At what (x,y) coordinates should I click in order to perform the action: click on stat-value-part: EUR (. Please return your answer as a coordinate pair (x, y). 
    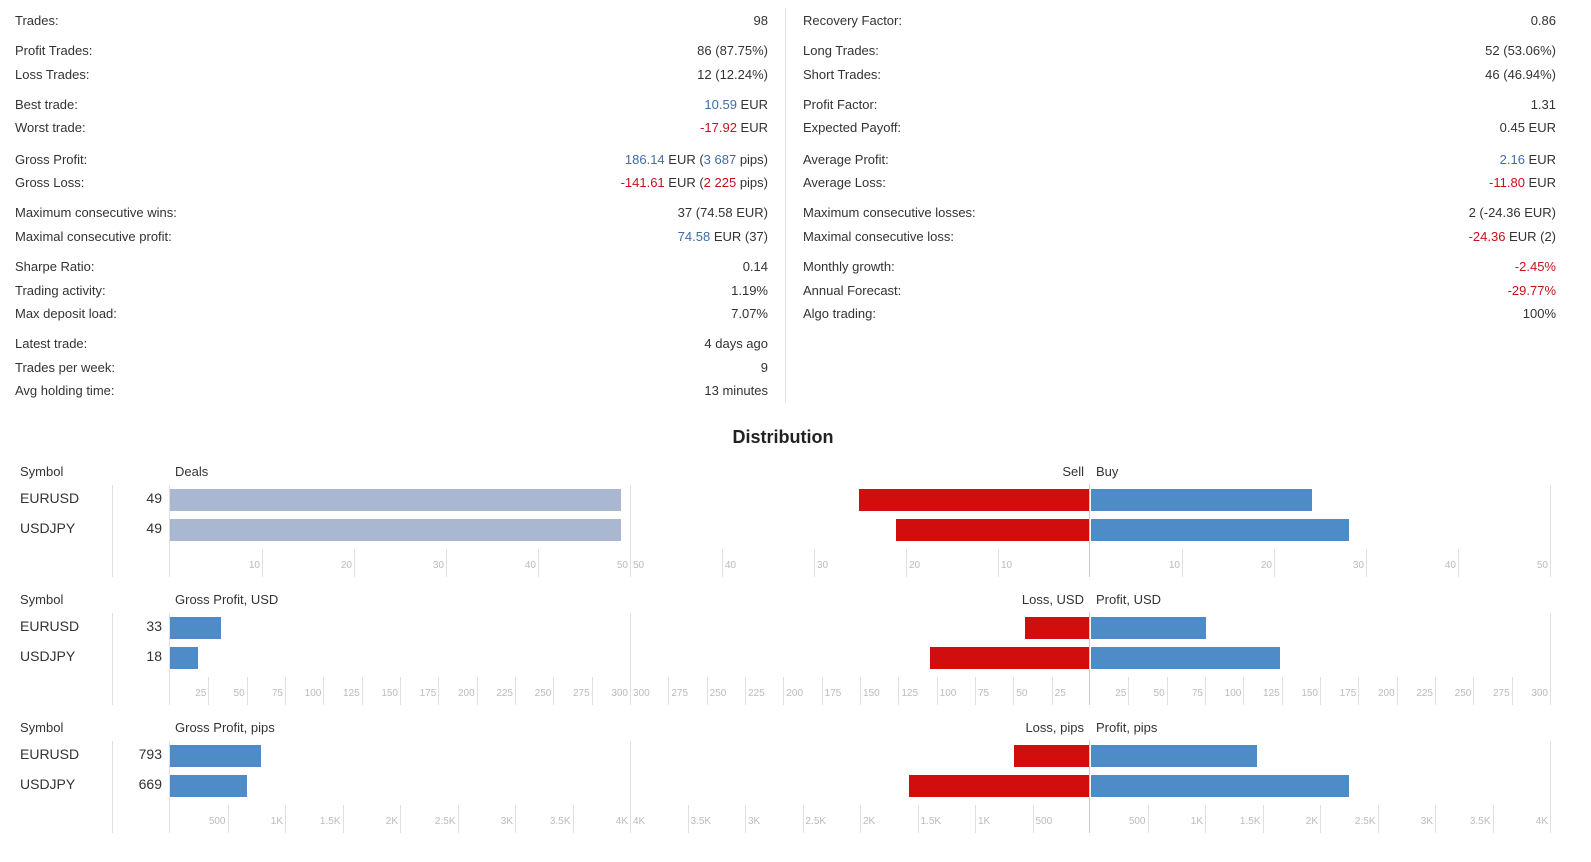
    Looking at the image, I should click on (684, 182).